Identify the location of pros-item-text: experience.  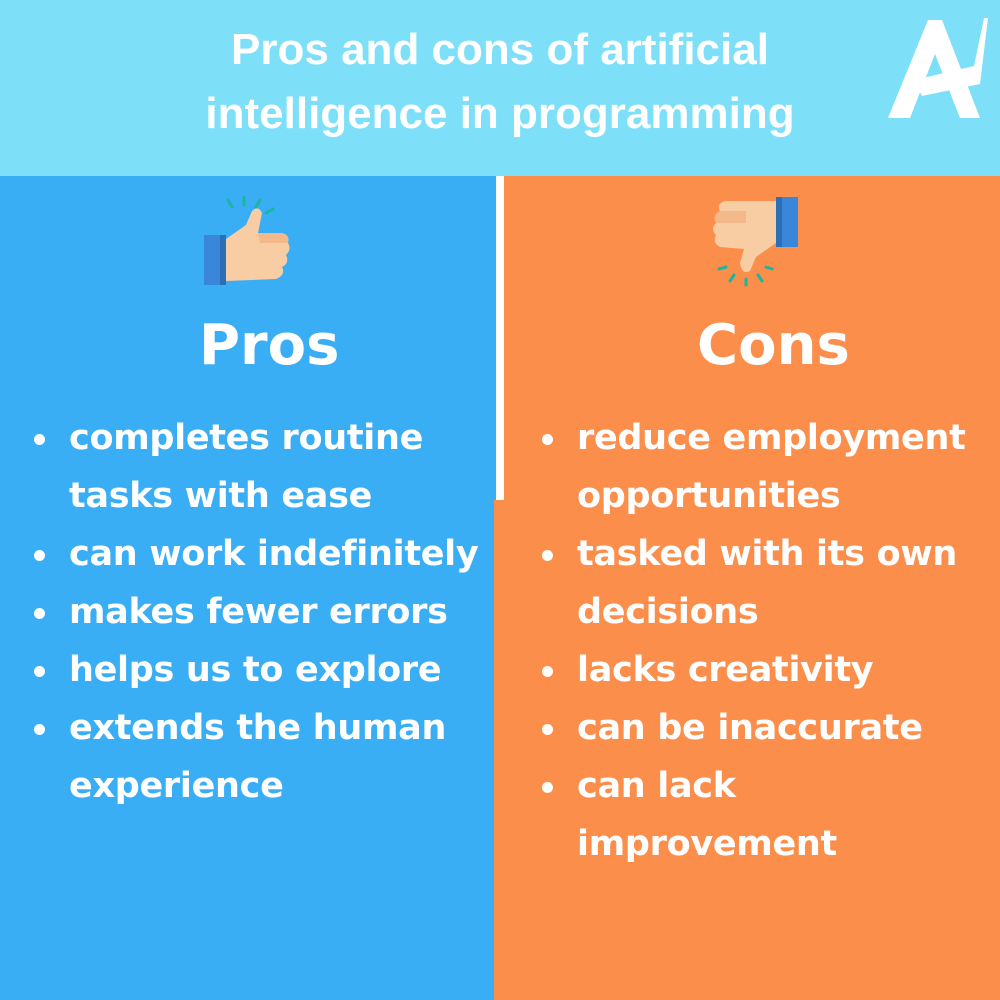
(176, 786).